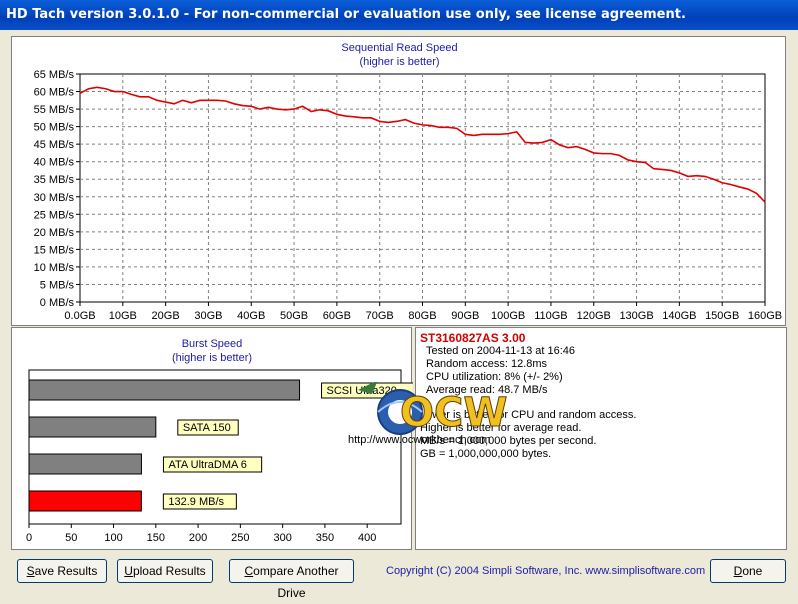 The height and width of the screenshot is (604, 798). I want to click on result-line: Random access: 12.8ms, so click(487, 364).